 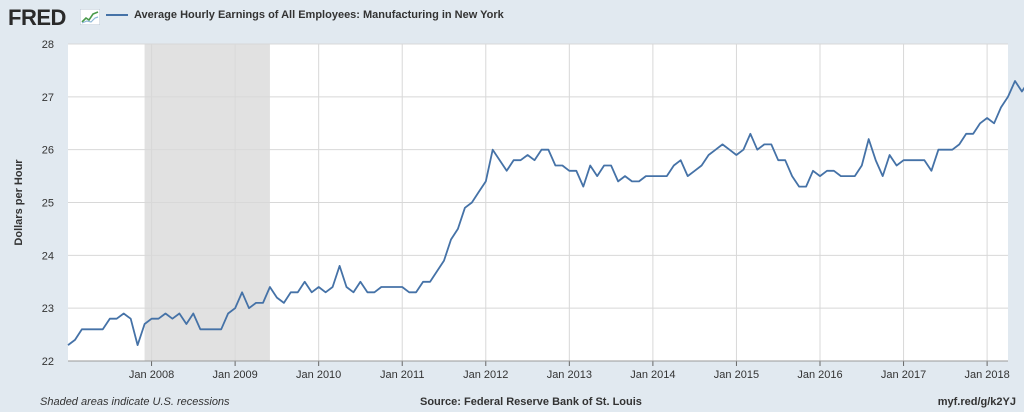 I want to click on y-tick-label: 26, so click(x=48, y=151).